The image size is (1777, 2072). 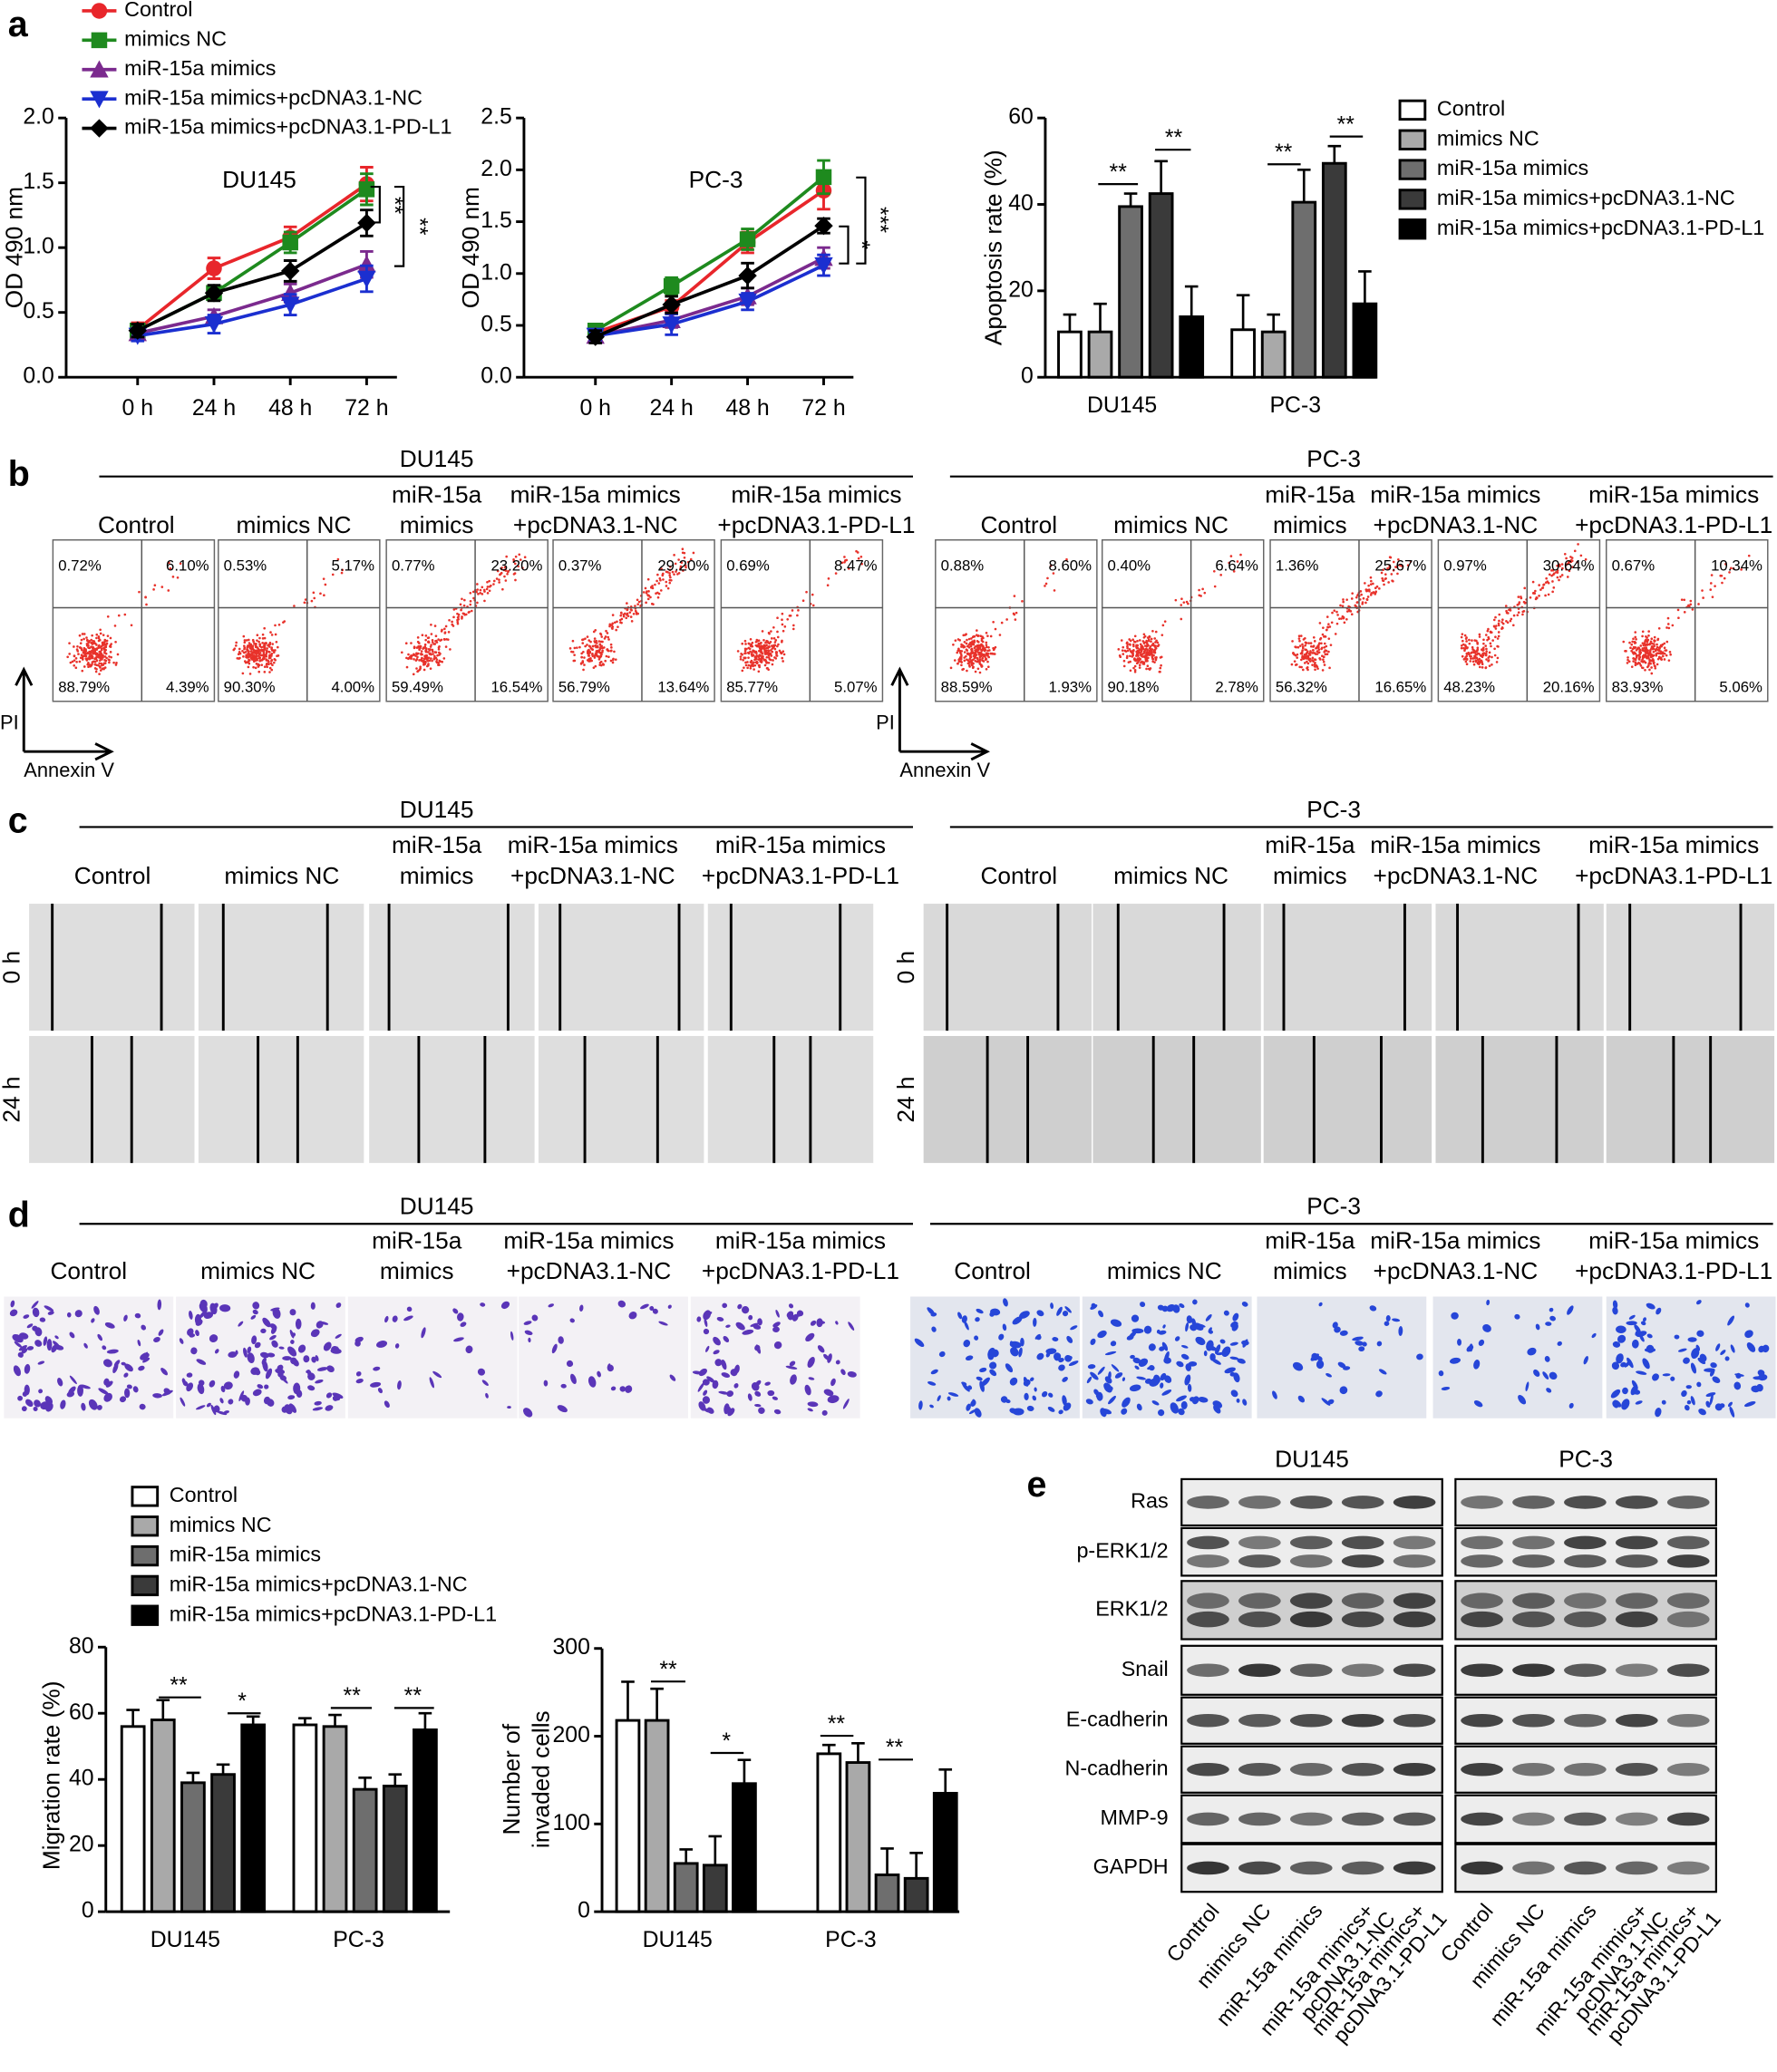 I want to click on series-line, so click(x=252, y=256).